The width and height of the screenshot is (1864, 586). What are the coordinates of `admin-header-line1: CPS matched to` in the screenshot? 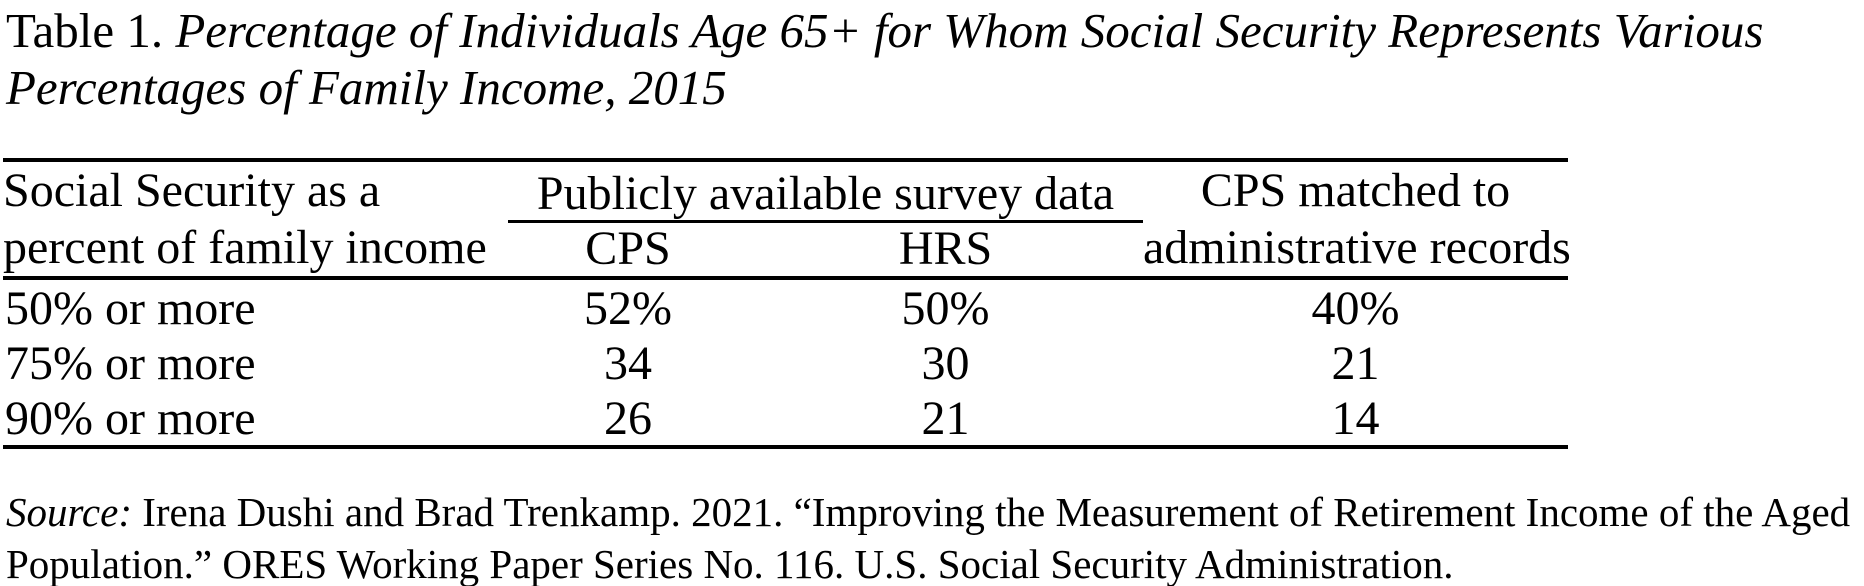 It's located at (1355, 190).